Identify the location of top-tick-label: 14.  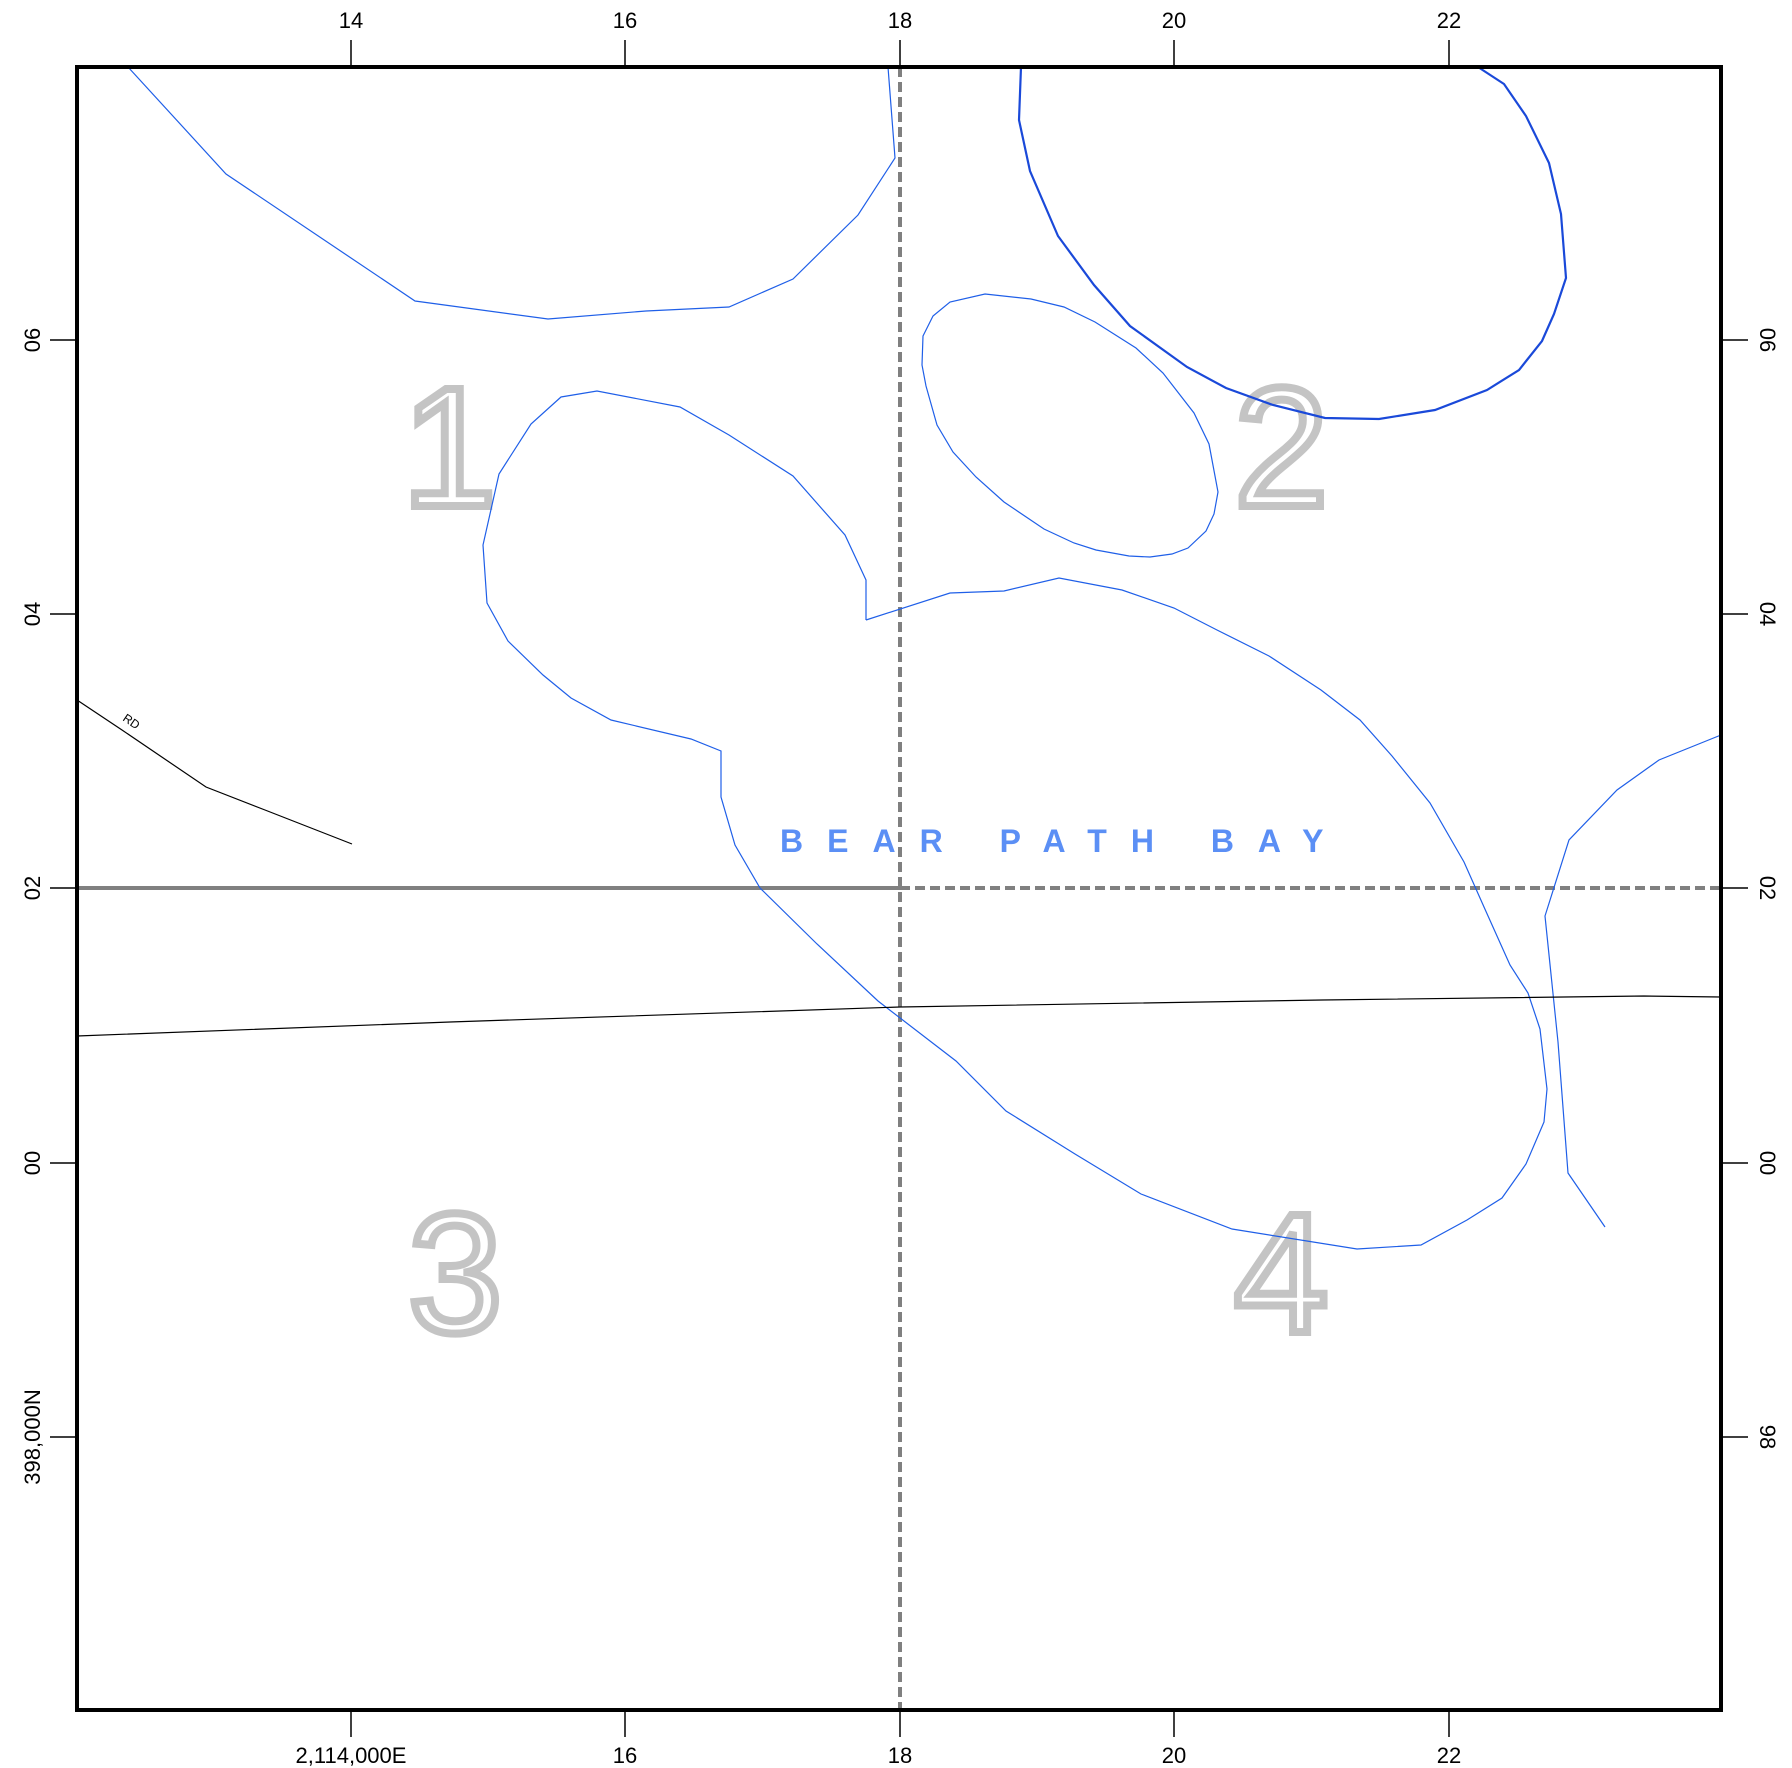
(351, 20).